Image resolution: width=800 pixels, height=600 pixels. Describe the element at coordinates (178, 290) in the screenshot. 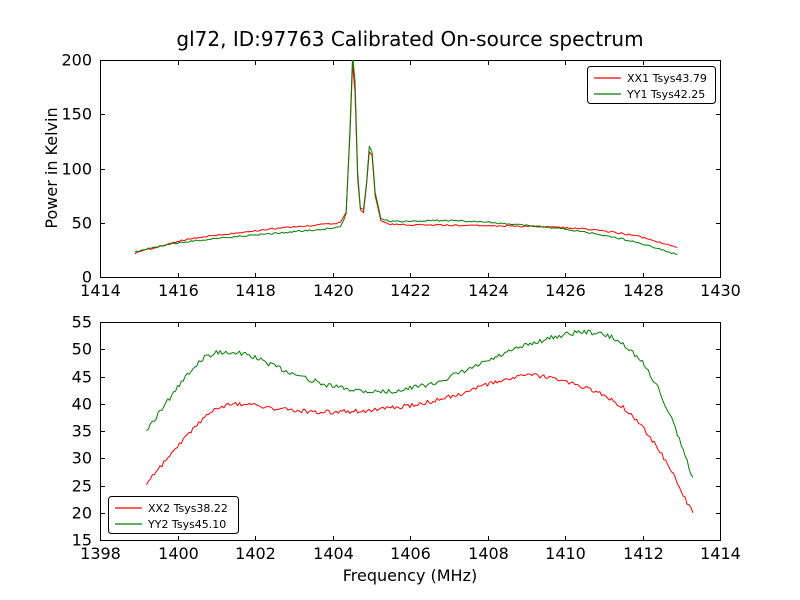

I see `x-tick-label: 1416` at that location.